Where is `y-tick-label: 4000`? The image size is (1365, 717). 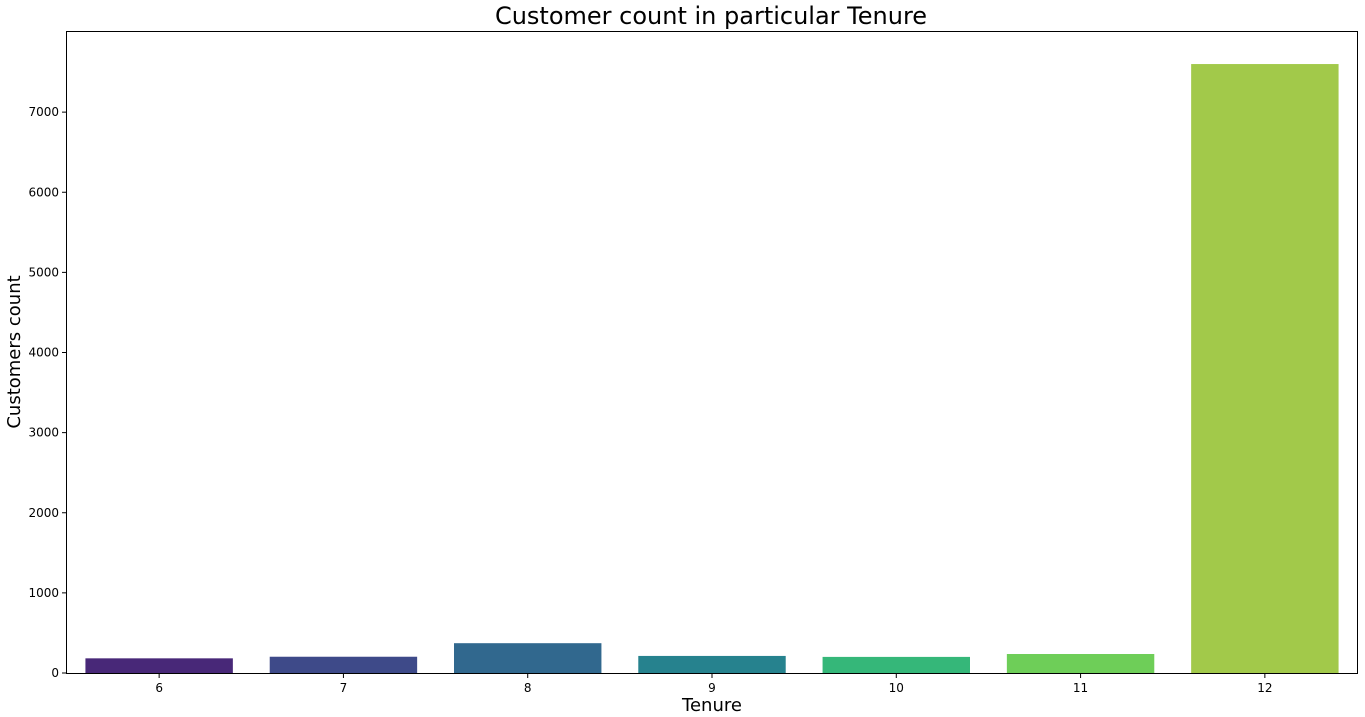
y-tick-label: 4000 is located at coordinates (43, 353).